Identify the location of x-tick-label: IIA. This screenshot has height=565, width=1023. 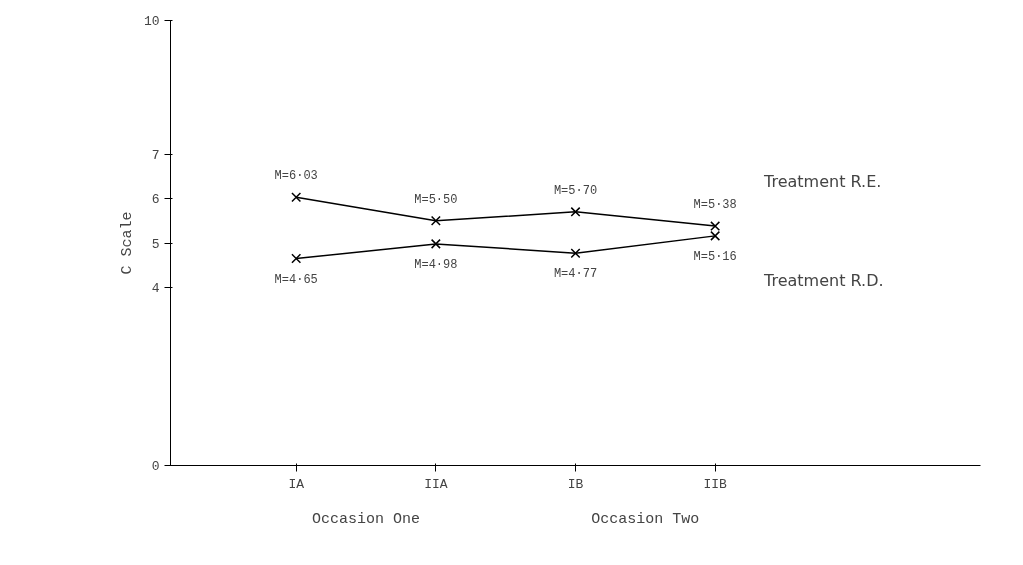
(436, 484).